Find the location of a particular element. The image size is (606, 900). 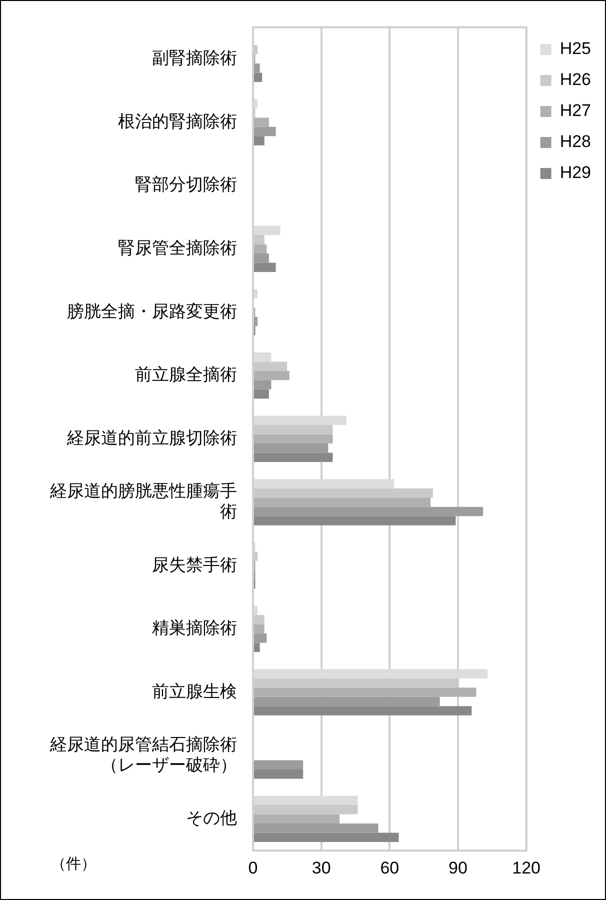

y-tick-label: 経尿道的前立腺切除術 is located at coordinates (151, 438).